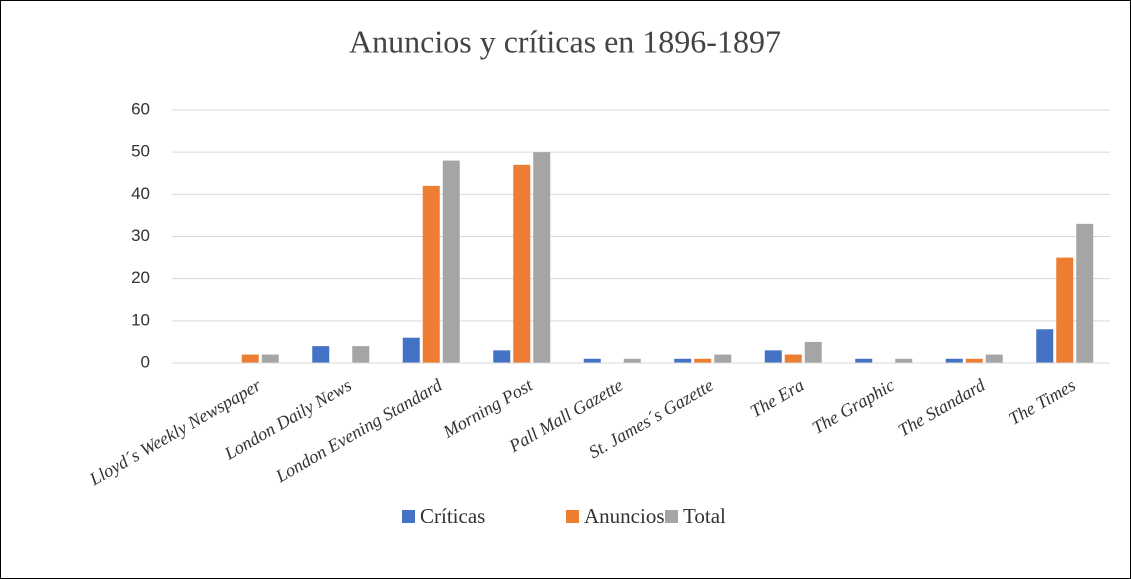 The width and height of the screenshot is (1131, 579). Describe the element at coordinates (140, 277) in the screenshot. I see `y-tick-label: 20` at that location.